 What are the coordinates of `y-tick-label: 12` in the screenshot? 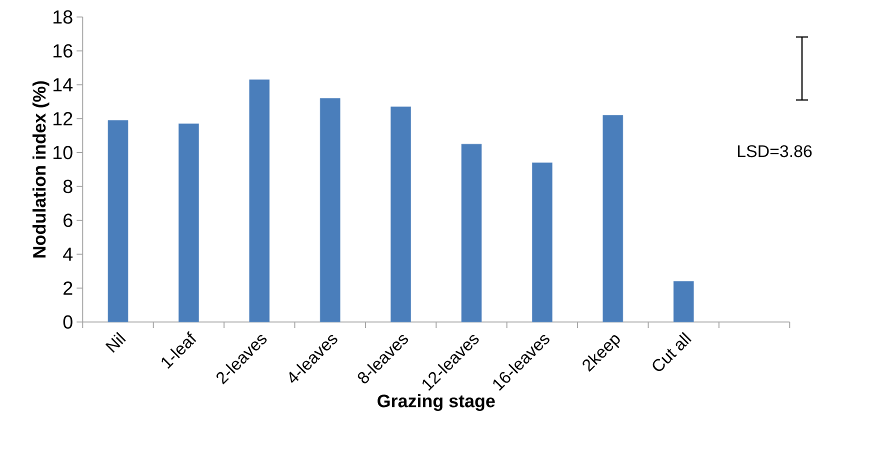 It's located at (63, 119).